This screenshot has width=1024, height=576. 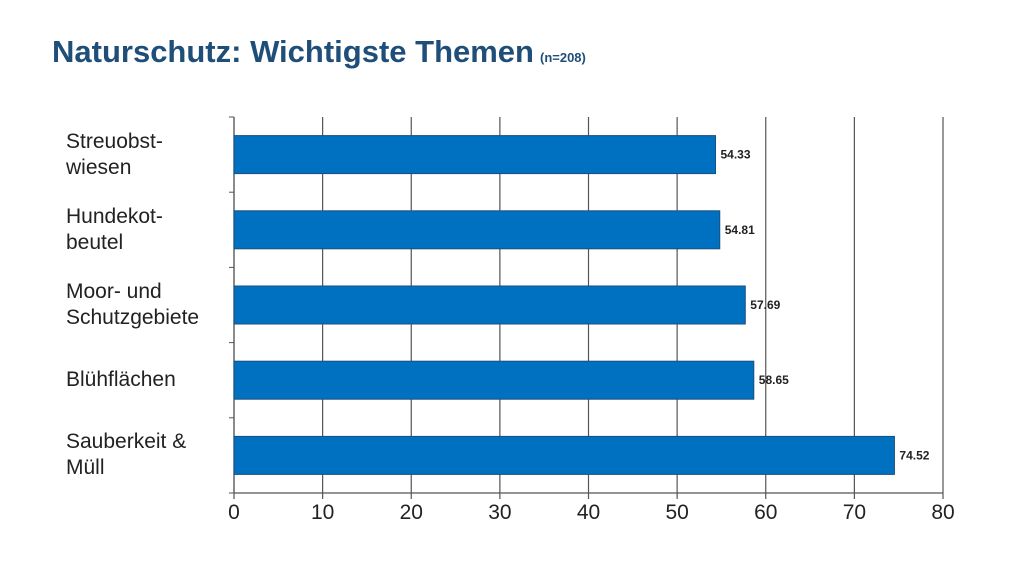 What do you see at coordinates (499, 512) in the screenshot?
I see `x-tick-label: 30` at bounding box center [499, 512].